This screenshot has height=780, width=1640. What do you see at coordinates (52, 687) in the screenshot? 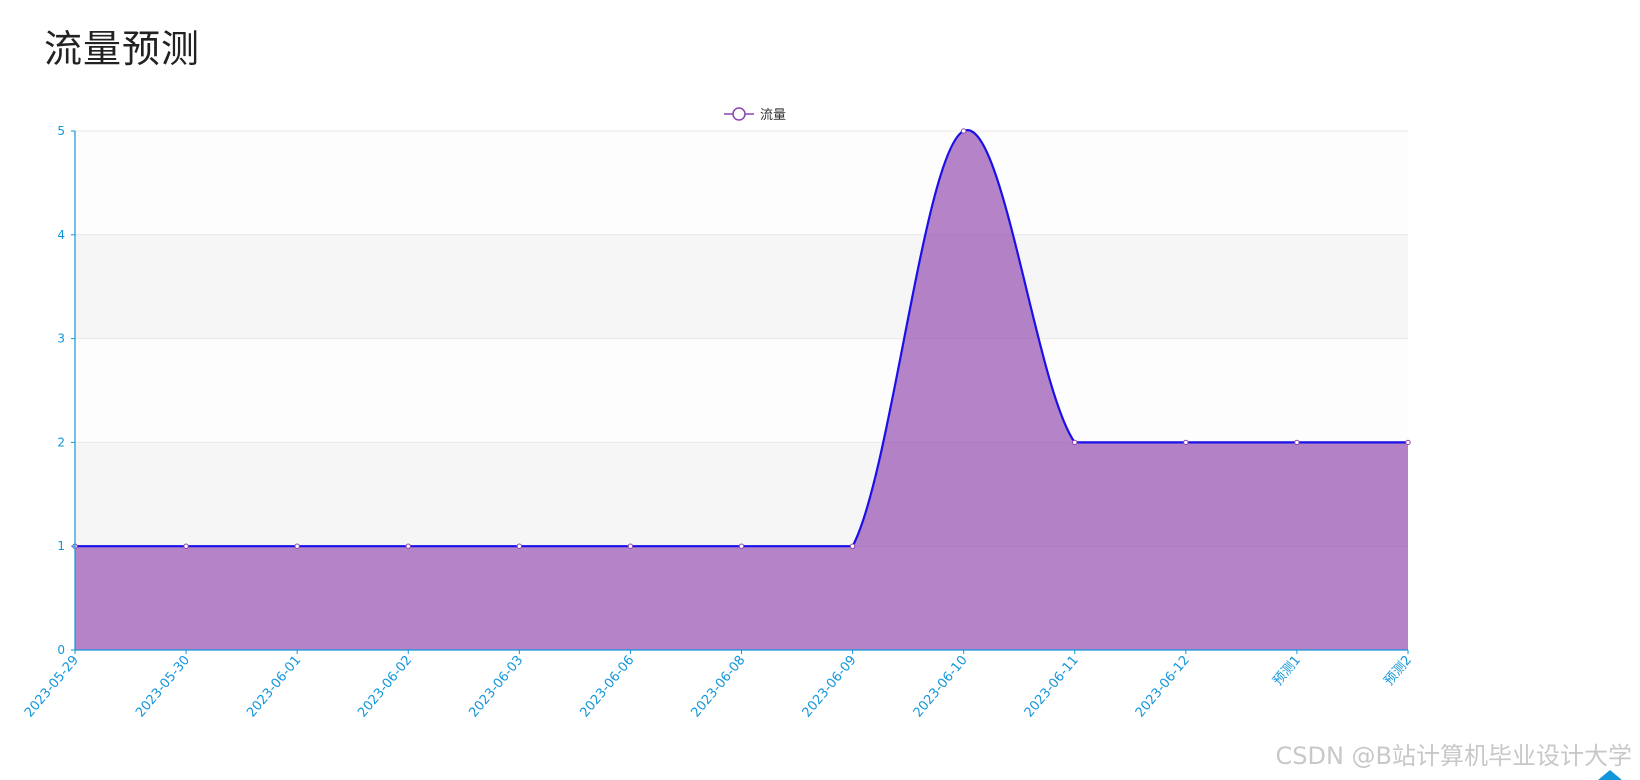
I see `x-tick-label: 2023-05-29` at bounding box center [52, 687].